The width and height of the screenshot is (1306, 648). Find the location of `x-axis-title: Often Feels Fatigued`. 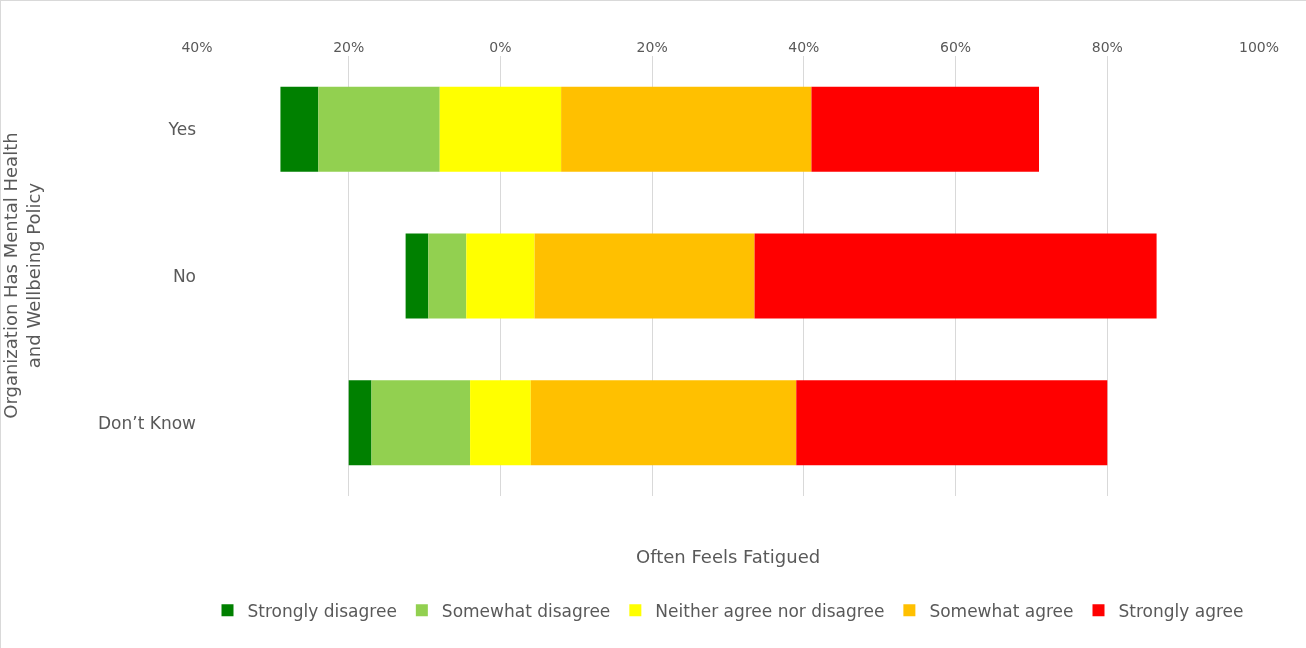

x-axis-title: Often Feels Fatigued is located at coordinates (728, 556).